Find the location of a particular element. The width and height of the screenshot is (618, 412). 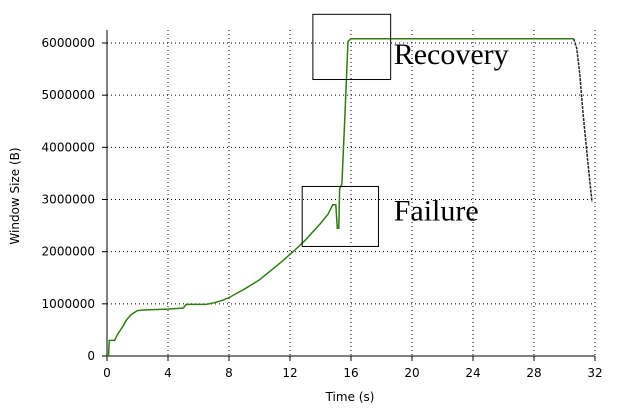

y-tick-label: 2000000 is located at coordinates (68, 252).